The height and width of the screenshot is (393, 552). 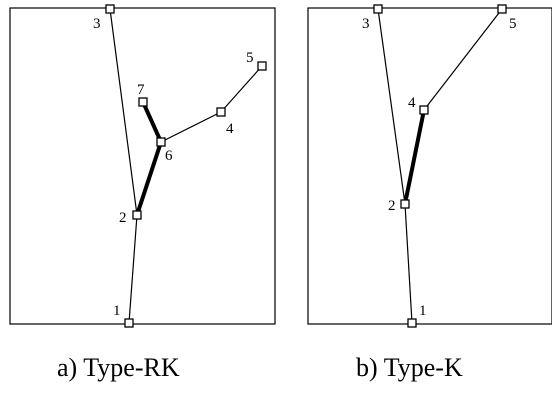 What do you see at coordinates (409, 367) in the screenshot?
I see `caption-b: b) Type-K` at bounding box center [409, 367].